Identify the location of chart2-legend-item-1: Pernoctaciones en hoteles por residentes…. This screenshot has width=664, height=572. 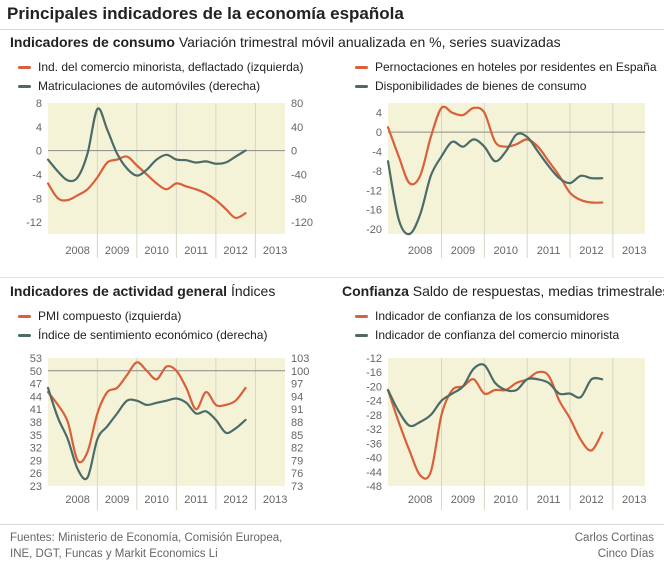
(506, 67).